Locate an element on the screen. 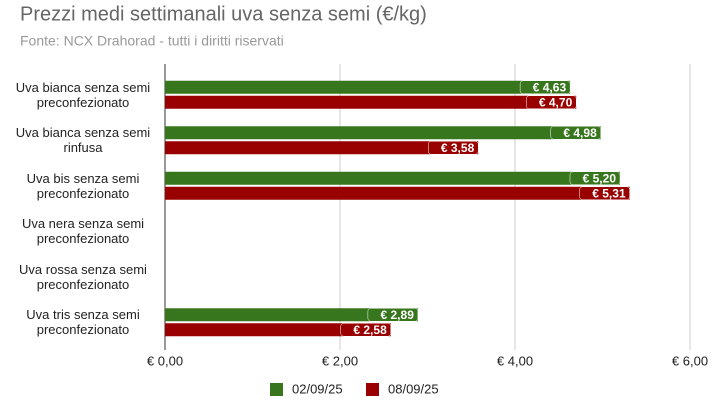 The height and width of the screenshot is (401, 712). category-label: Uva bis senza semi preconfezionato is located at coordinates (83, 185).